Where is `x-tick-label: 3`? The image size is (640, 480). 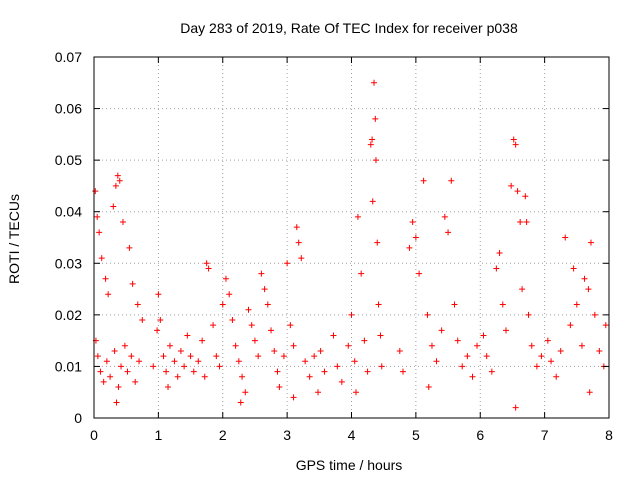
x-tick-label: 3 is located at coordinates (287, 435).